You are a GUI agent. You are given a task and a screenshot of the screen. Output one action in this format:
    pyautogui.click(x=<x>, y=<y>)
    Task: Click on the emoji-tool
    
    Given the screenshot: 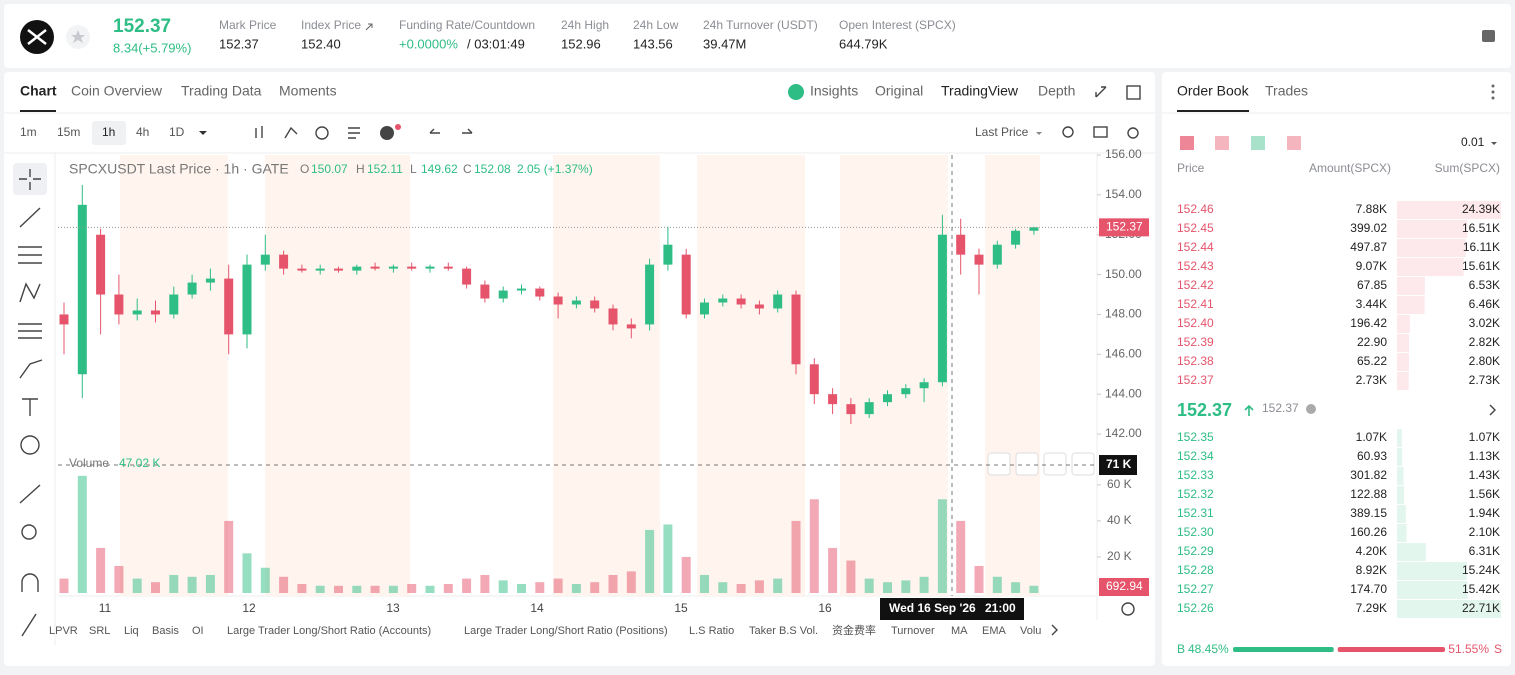 What is the action you would take?
    pyautogui.click(x=30, y=445)
    